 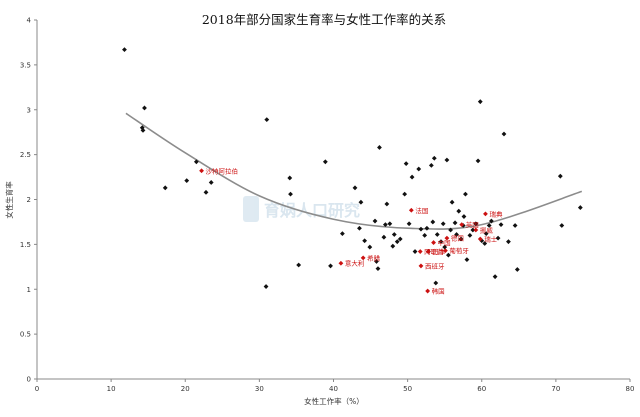 I want to click on y-tick-label: 2.5, so click(x=25, y=155).